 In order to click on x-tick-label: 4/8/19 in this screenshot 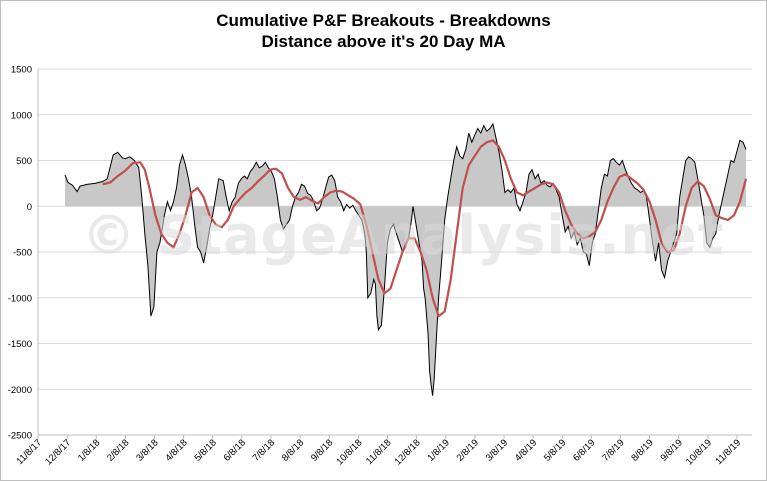, I will do `click(526, 450)`.